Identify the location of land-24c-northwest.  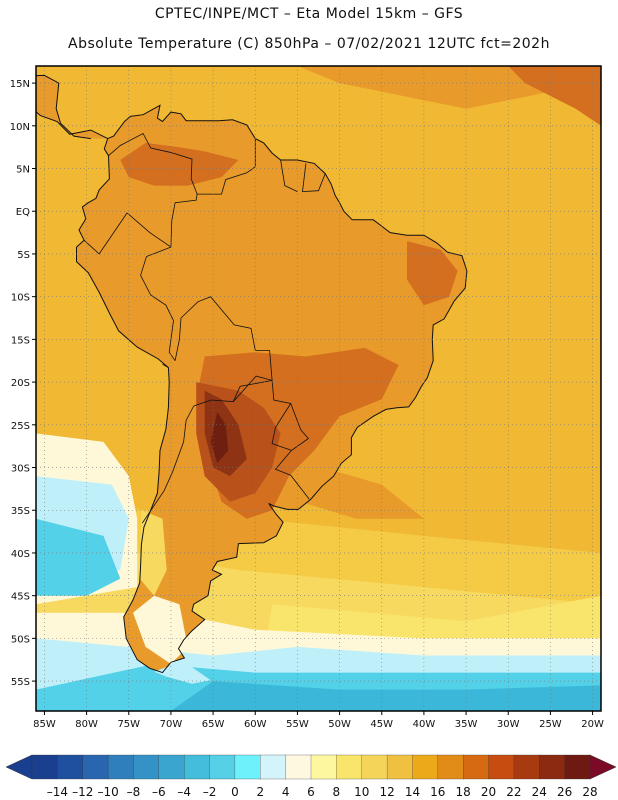
(179, 164).